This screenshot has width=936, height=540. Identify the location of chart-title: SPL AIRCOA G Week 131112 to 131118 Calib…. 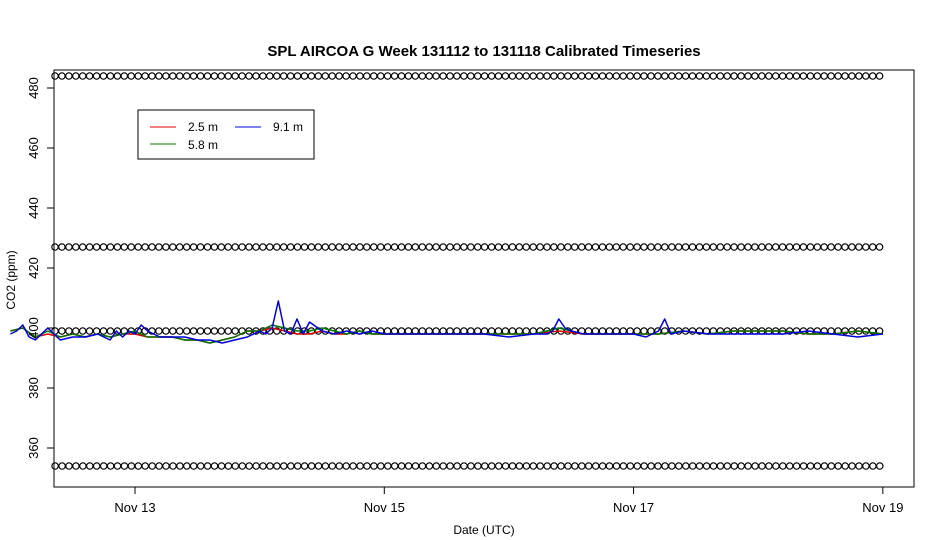
(483, 51).